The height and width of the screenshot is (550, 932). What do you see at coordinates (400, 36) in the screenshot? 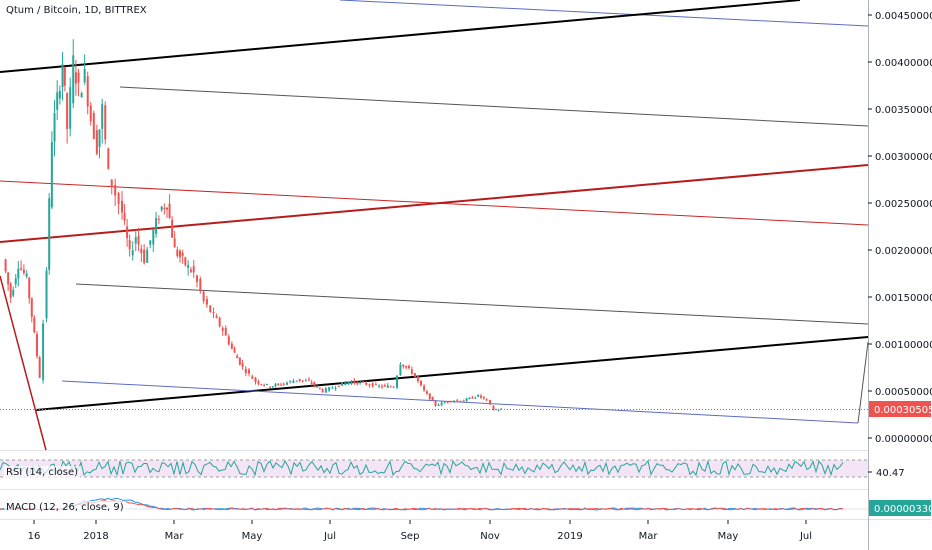
I see `trendline-black-upper` at bounding box center [400, 36].